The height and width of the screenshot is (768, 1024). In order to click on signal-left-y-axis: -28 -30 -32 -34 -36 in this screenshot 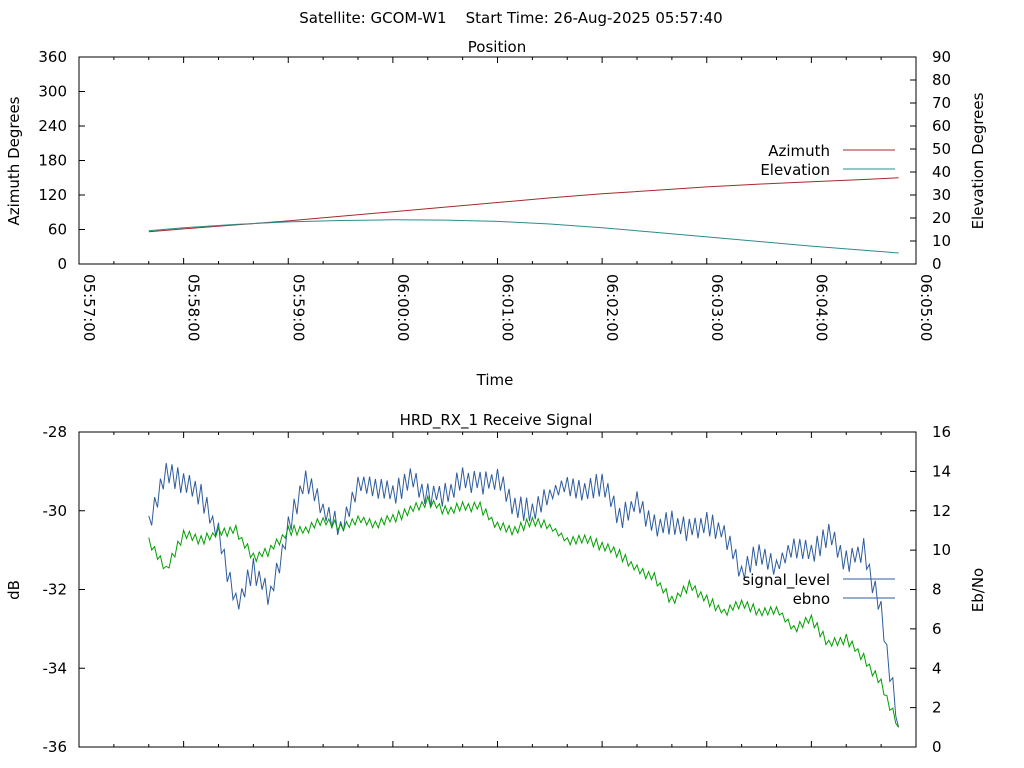, I will do `click(64, 589)`.